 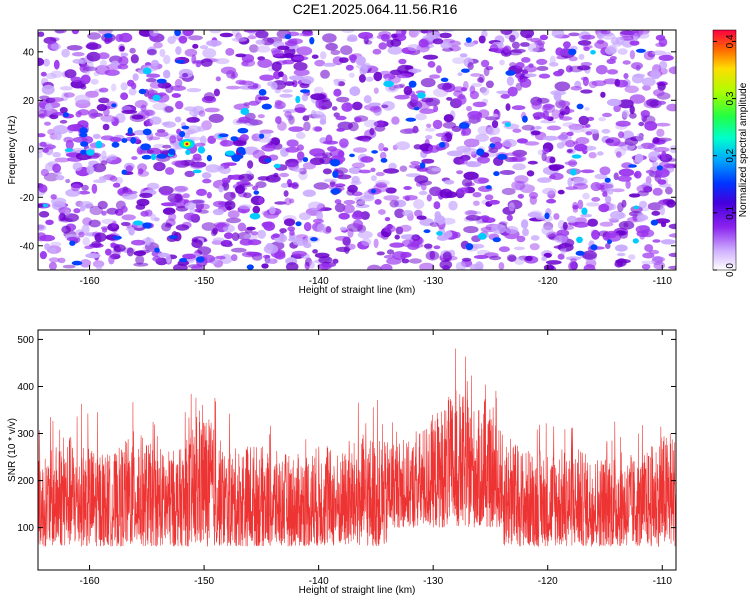 What do you see at coordinates (319, 281) in the screenshot?
I see `x-tick-label: -140` at bounding box center [319, 281].